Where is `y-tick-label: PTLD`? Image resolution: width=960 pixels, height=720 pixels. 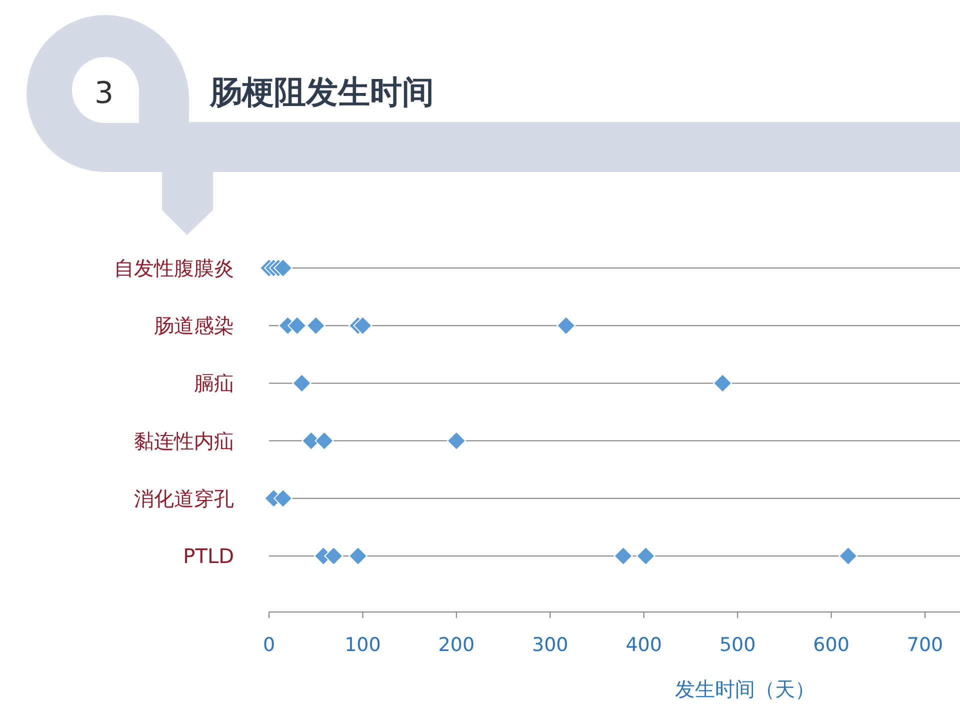
y-tick-label: PTLD is located at coordinates (208, 556).